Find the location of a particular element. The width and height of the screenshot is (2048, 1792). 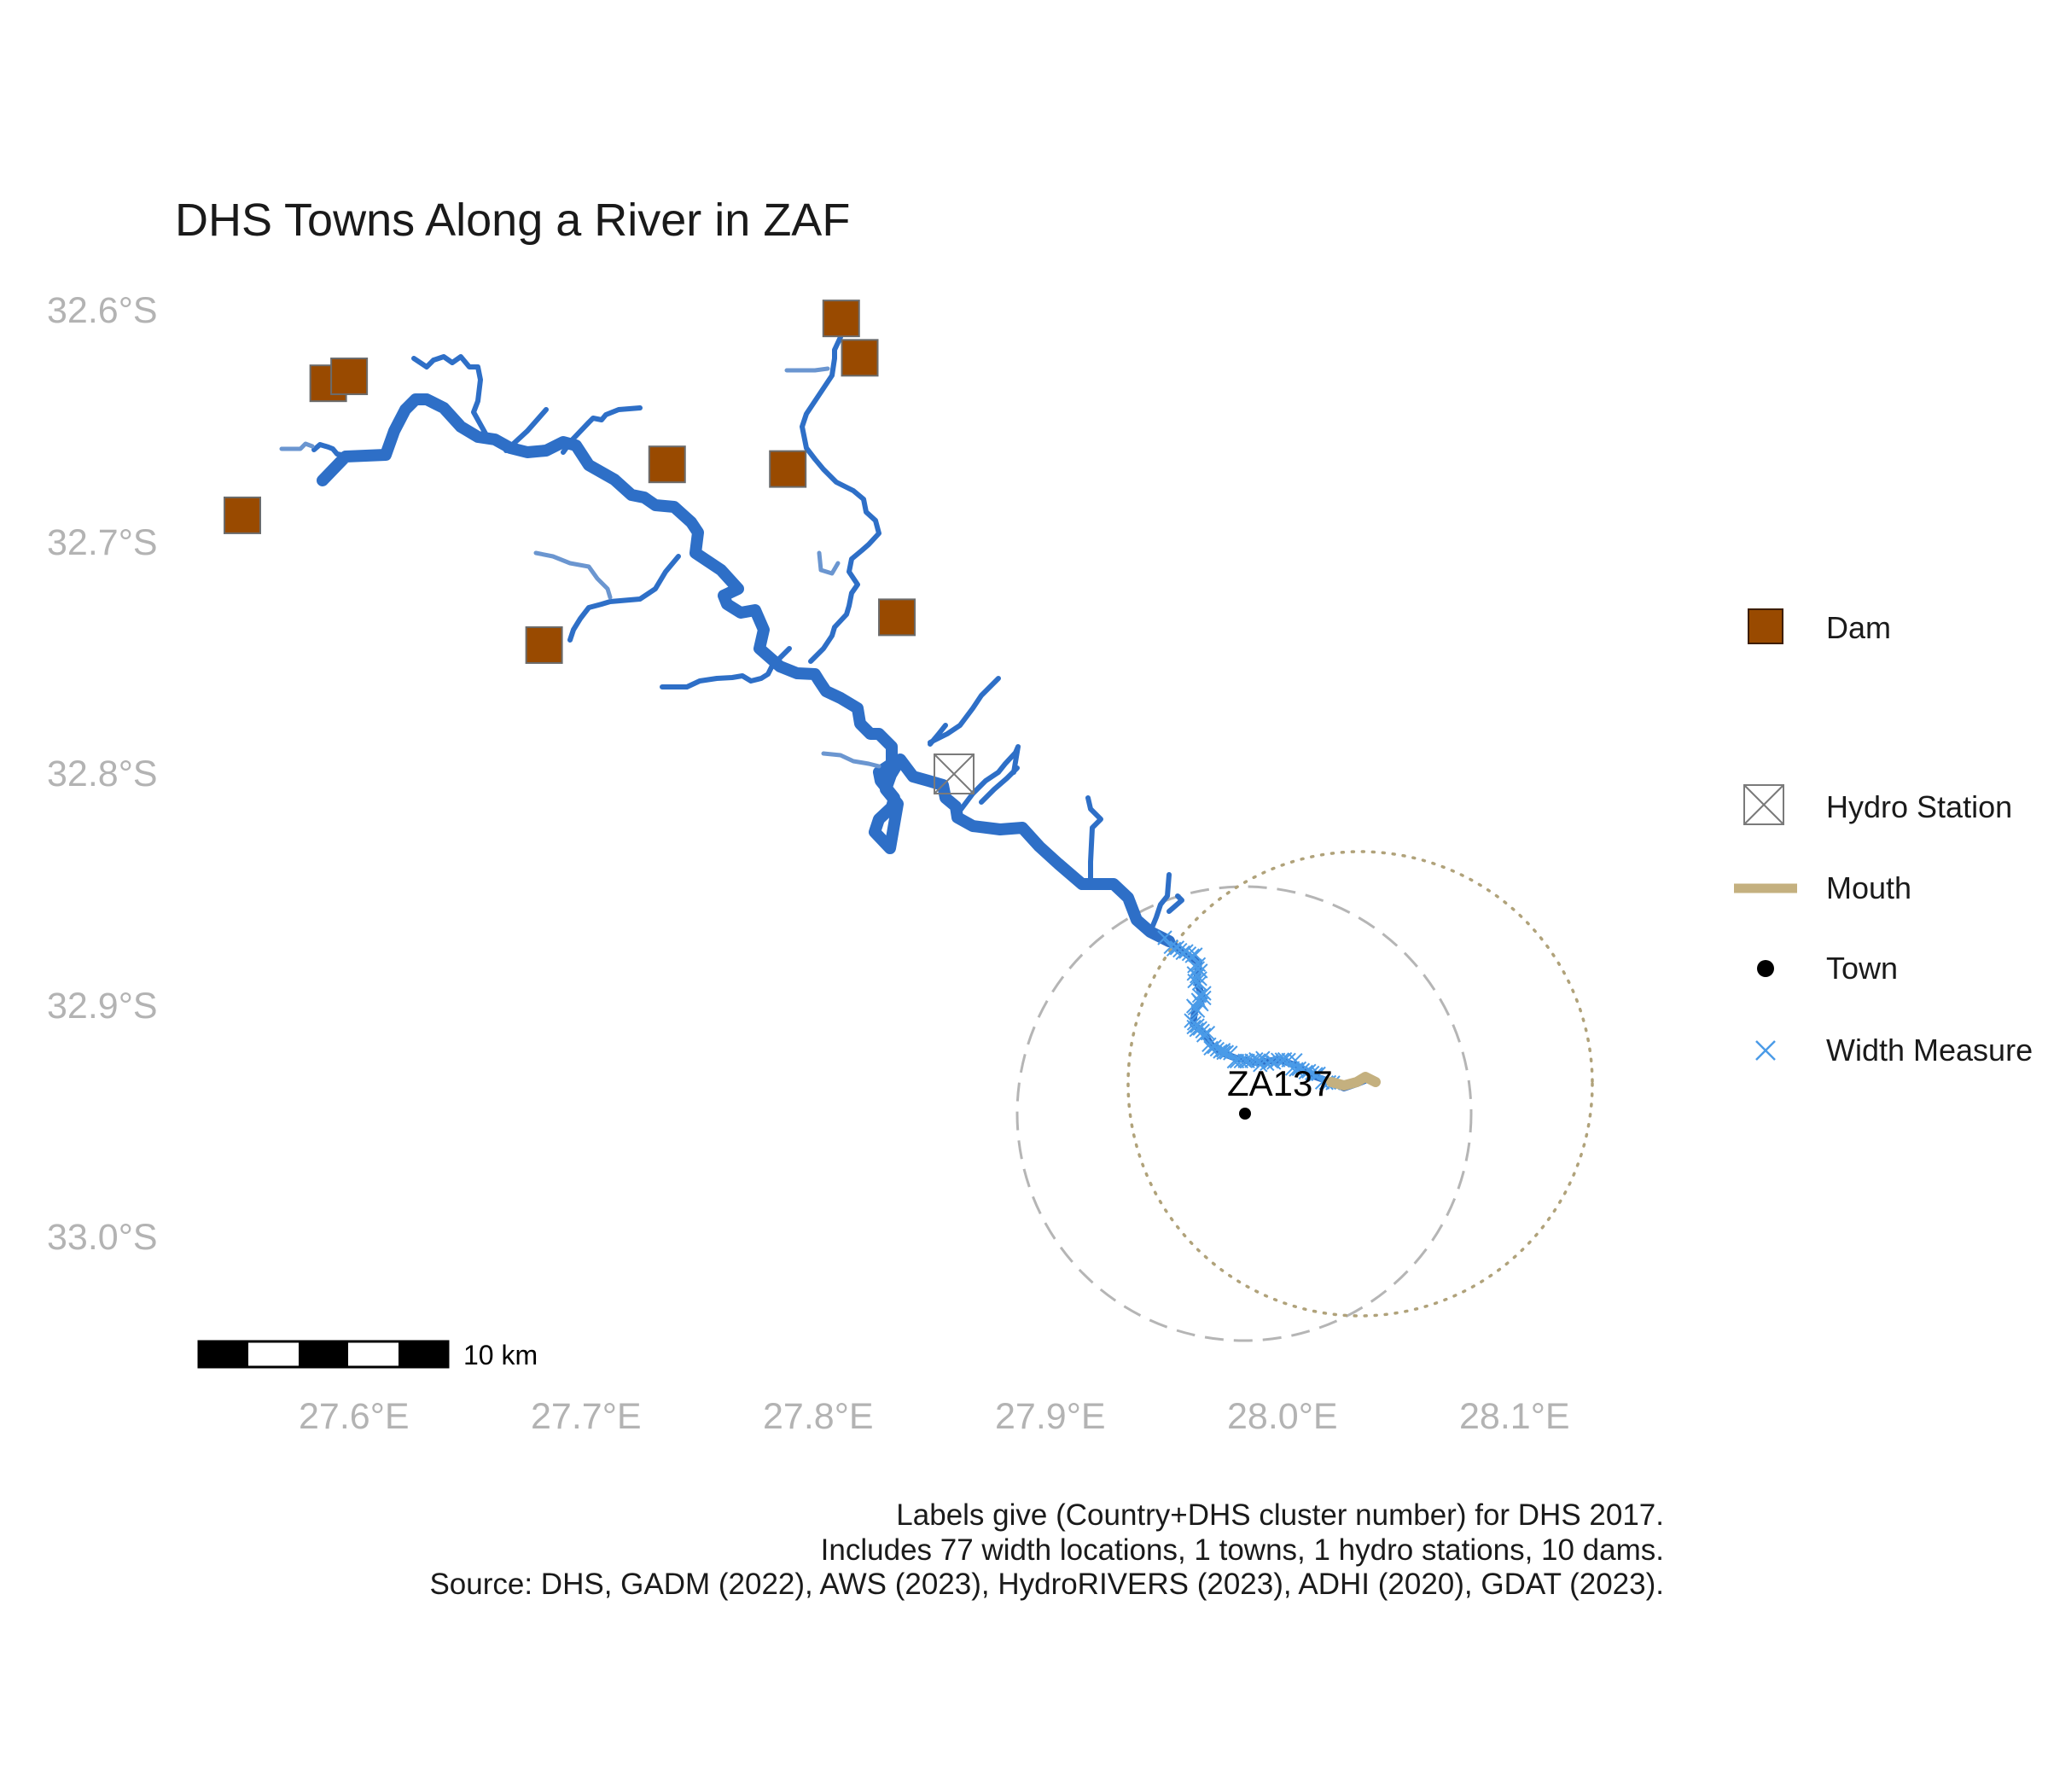

hydro-station is located at coordinates (955, 773).